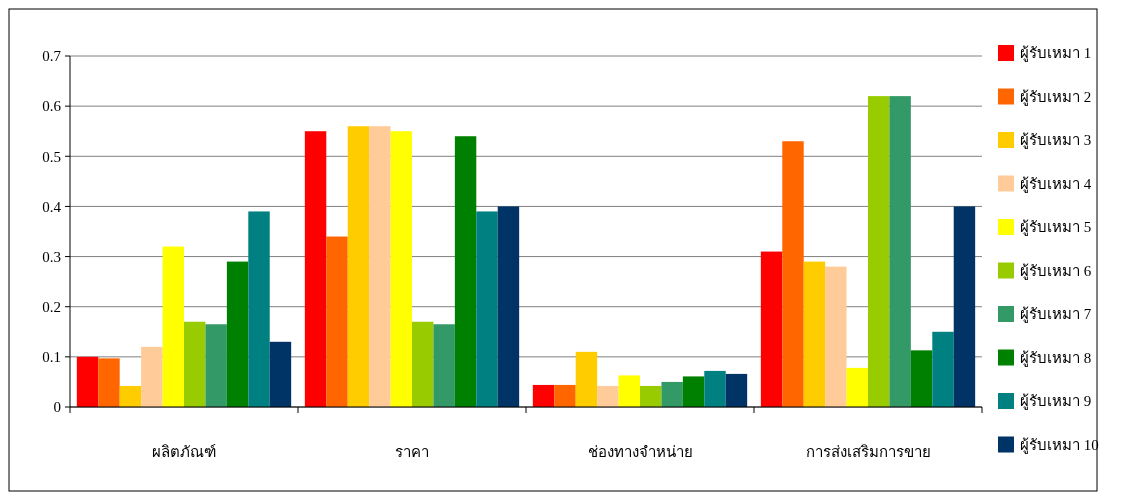 The height and width of the screenshot is (502, 1126). What do you see at coordinates (1059, 445) in the screenshot?
I see `legend-label: ผู้รับเหมา 10` at bounding box center [1059, 445].